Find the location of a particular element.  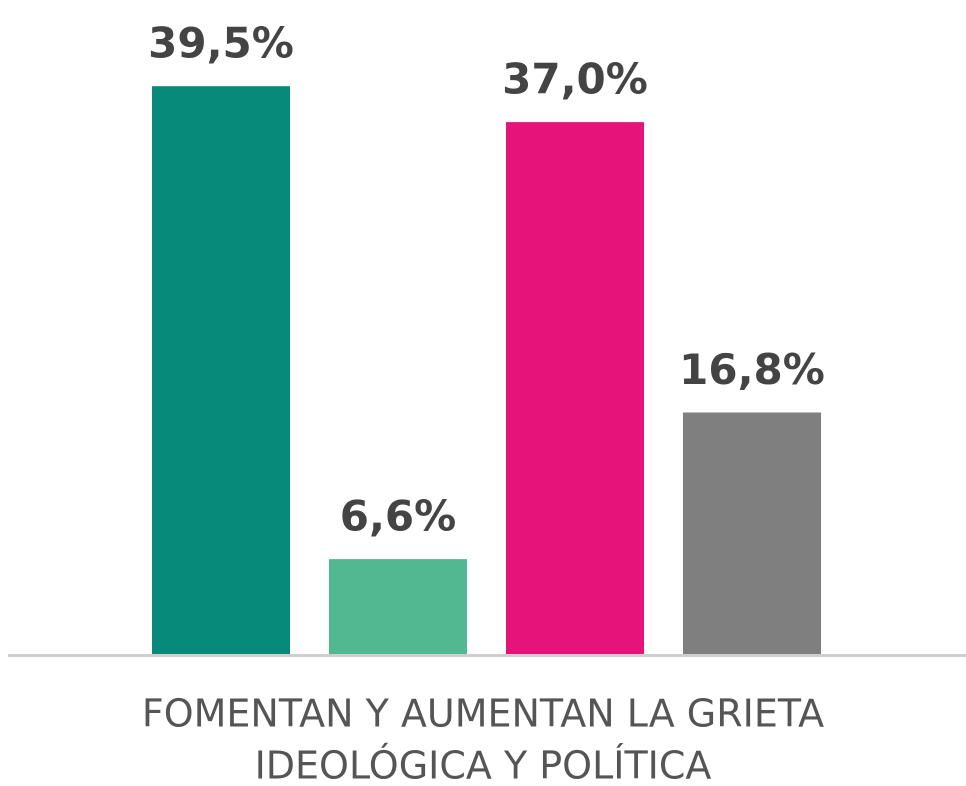

value-label: 39,5% is located at coordinates (221, 43).